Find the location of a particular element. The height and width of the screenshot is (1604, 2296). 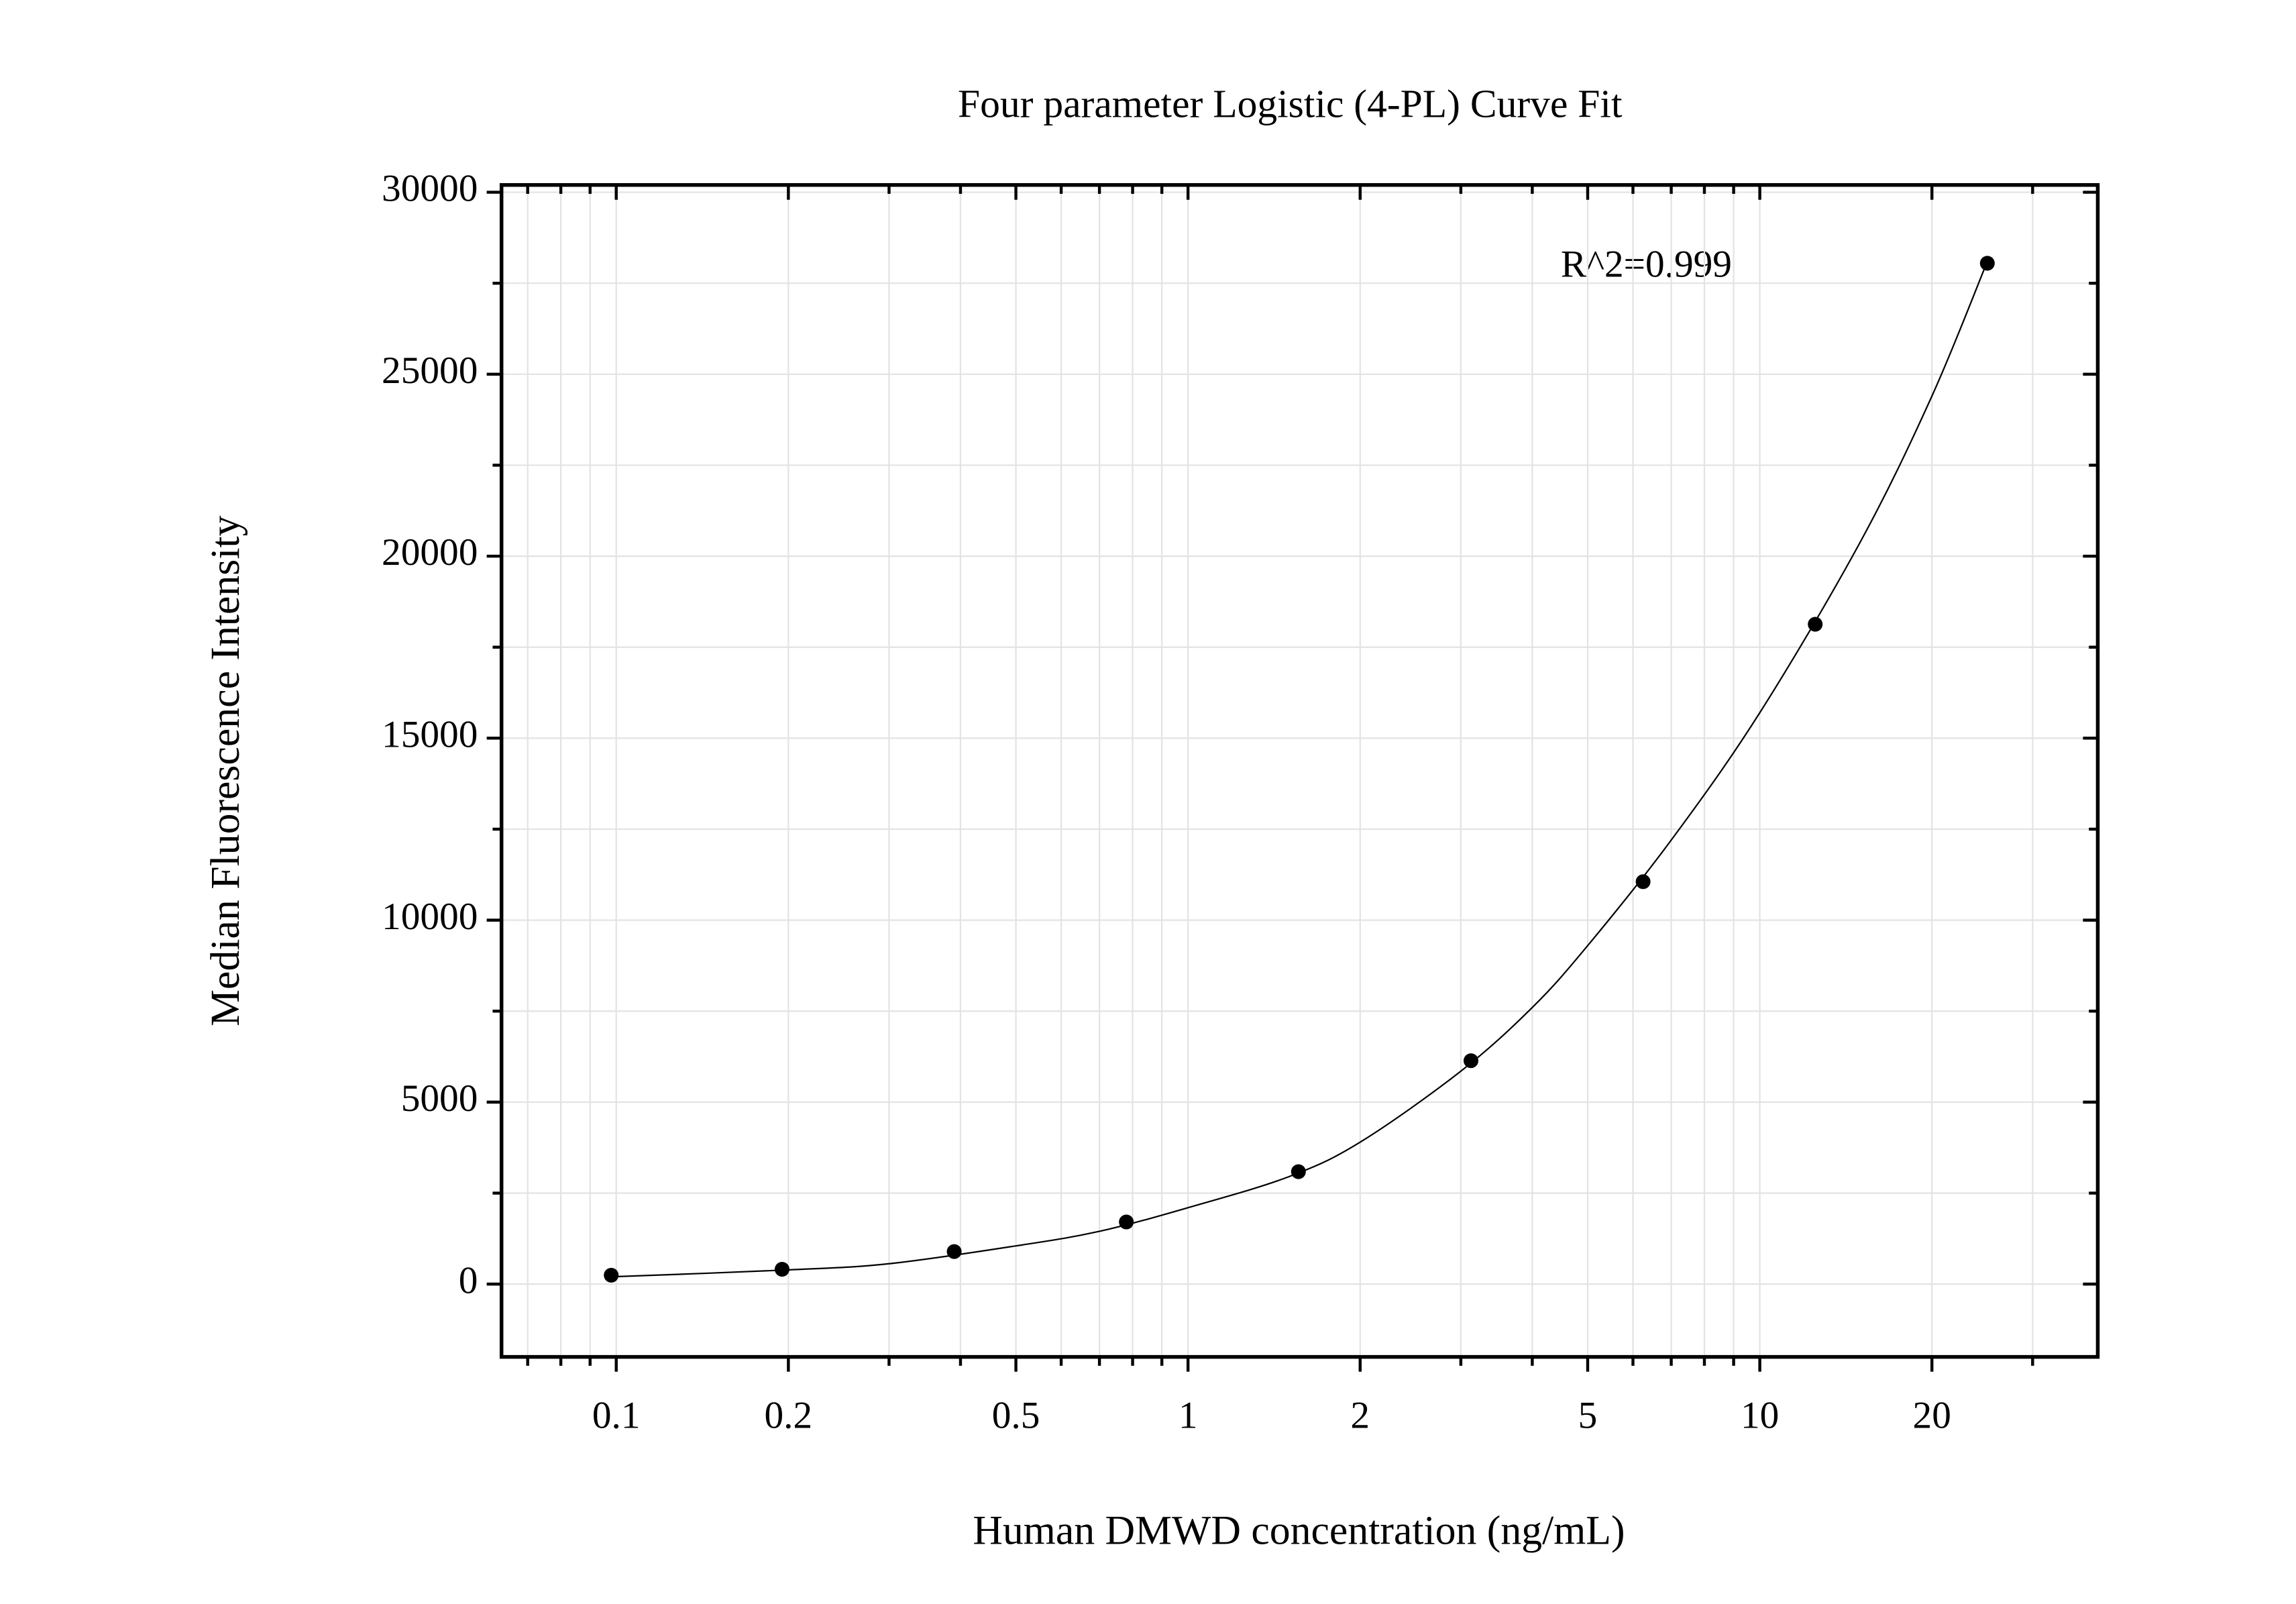

chart-title: Four parameter Logistic (4-PL) Curve Fit is located at coordinates (1290, 104).